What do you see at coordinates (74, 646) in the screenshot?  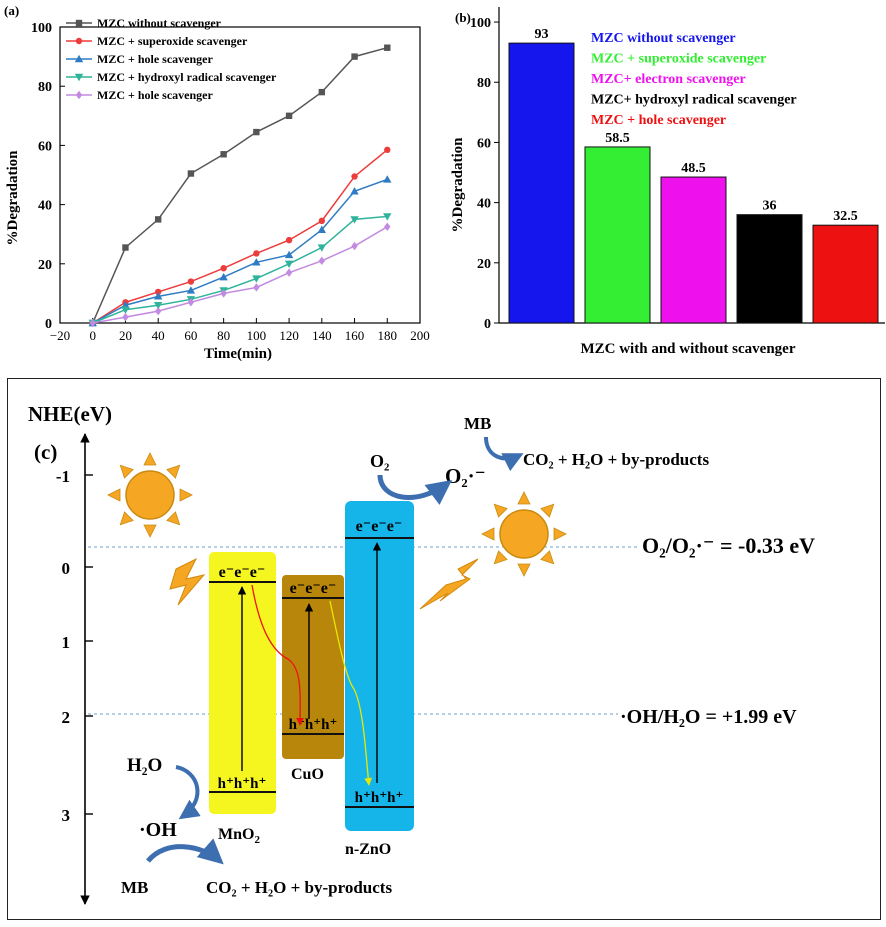 I see `nhe-axis-ticks: -1 0 1 2 3` at bounding box center [74, 646].